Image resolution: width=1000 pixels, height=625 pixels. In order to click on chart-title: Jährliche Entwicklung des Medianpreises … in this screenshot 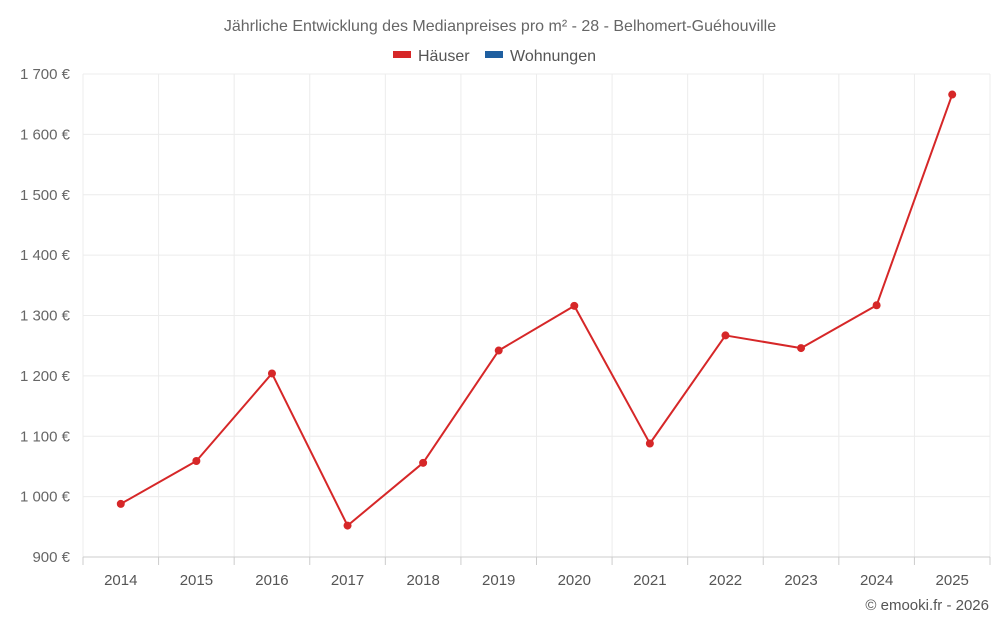, I will do `click(500, 26)`.